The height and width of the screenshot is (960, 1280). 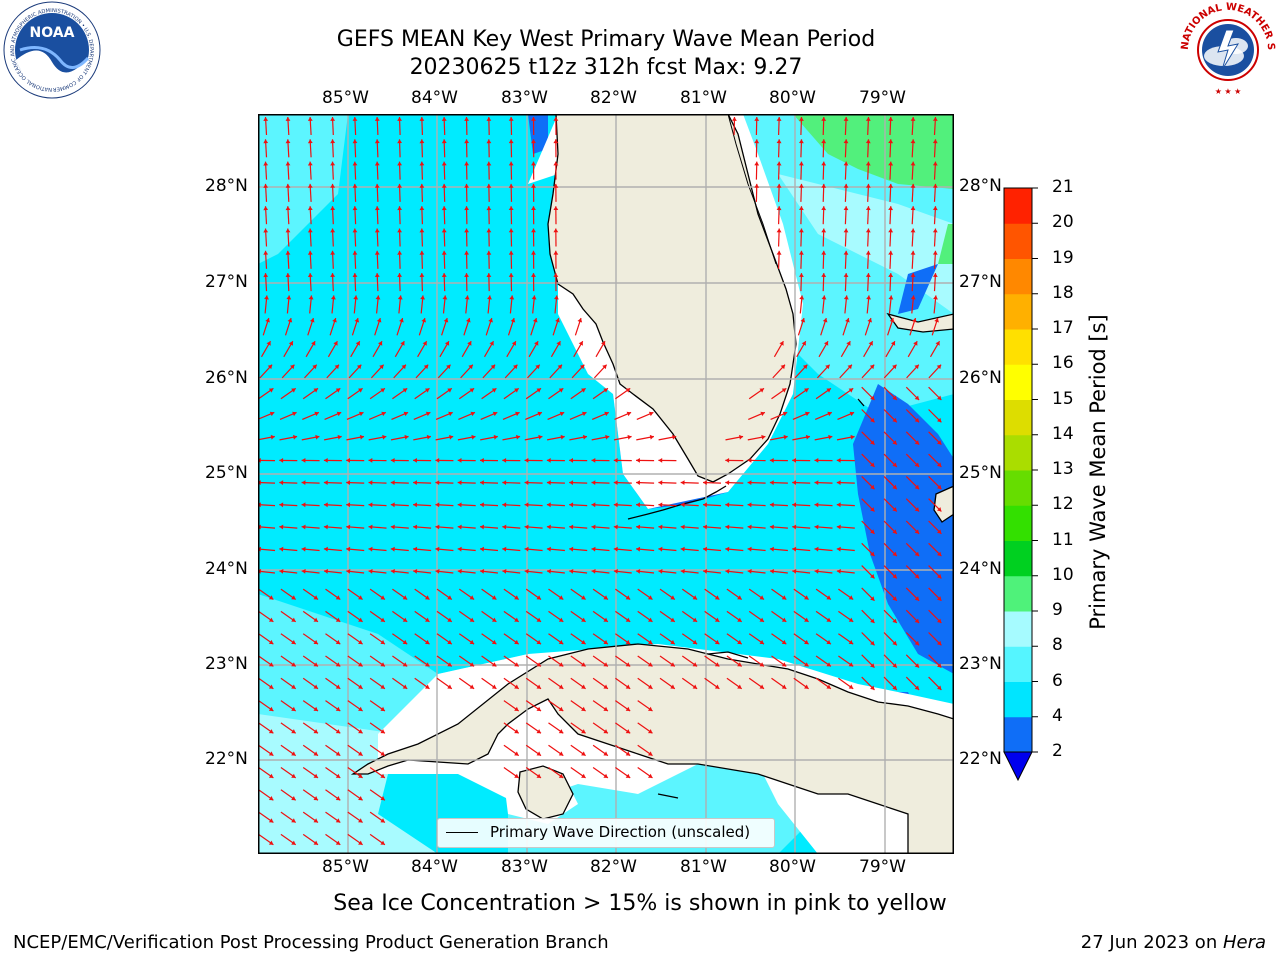 I want to click on run-machine: Hera, so click(x=1244, y=942).